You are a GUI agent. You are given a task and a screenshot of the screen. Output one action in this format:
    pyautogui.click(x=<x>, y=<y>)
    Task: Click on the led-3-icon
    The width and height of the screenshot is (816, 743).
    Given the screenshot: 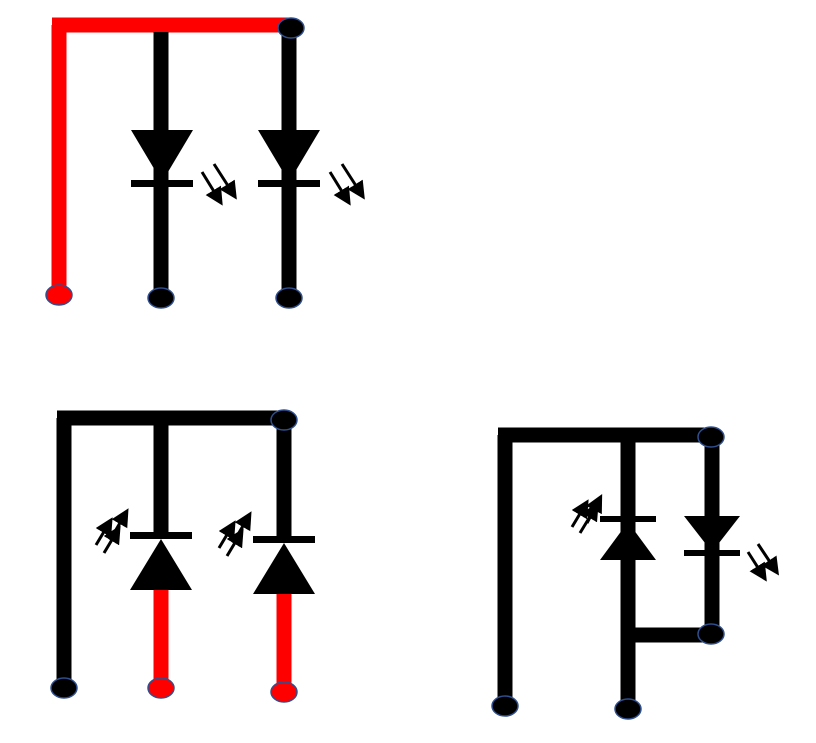 What is the action you would take?
    pyautogui.click(x=731, y=549)
    